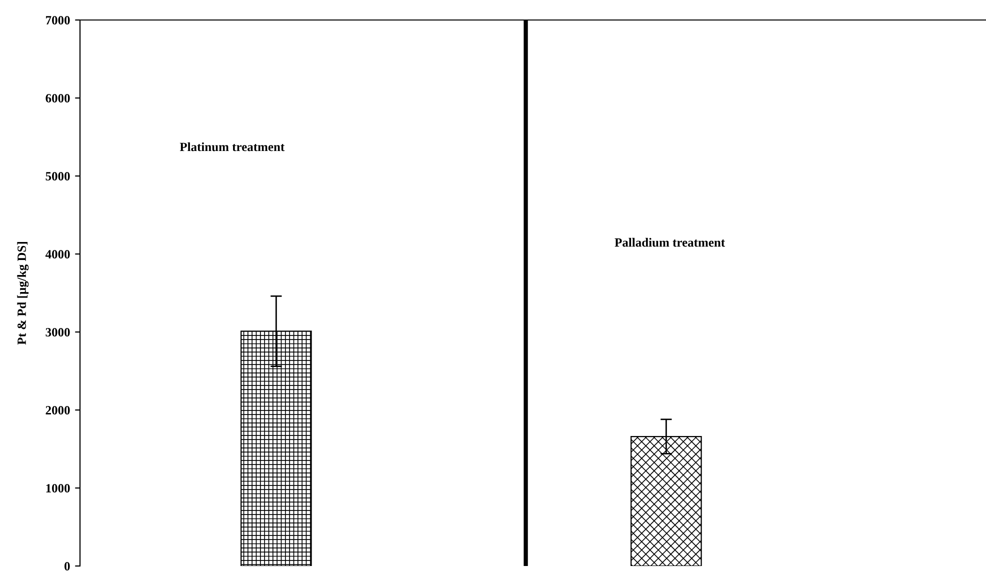 This screenshot has height=580, width=986. What do you see at coordinates (58, 20) in the screenshot?
I see `y-tick-label: 7000` at bounding box center [58, 20].